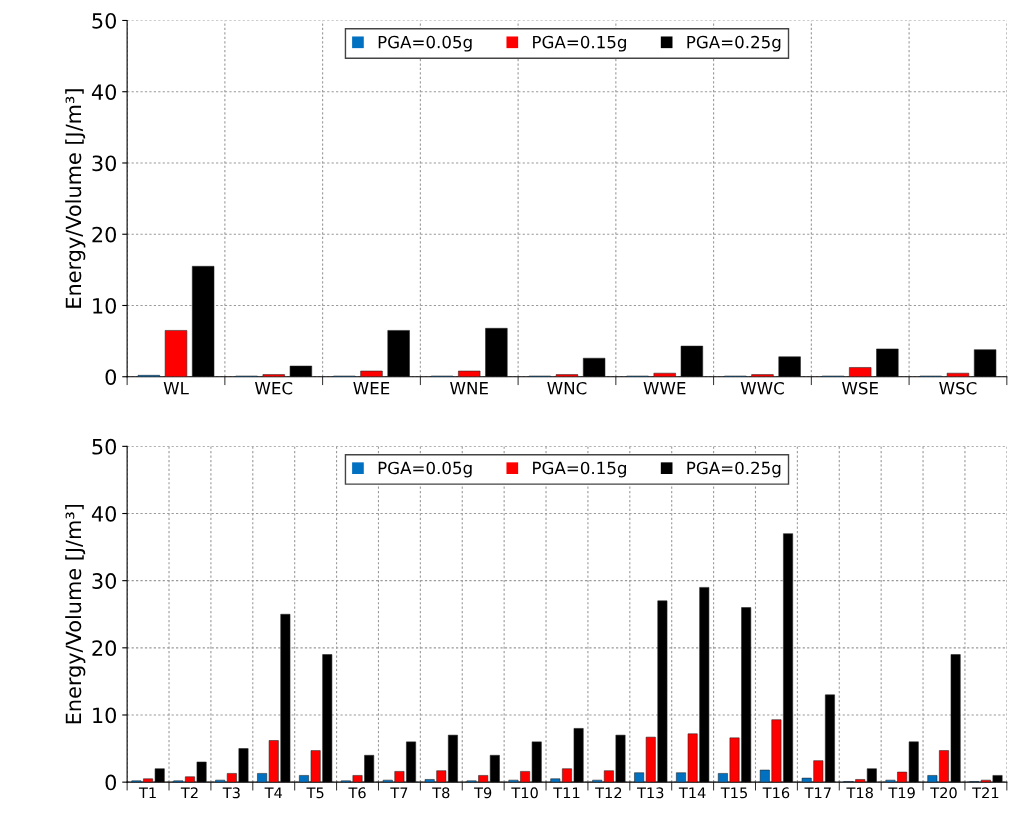  What do you see at coordinates (441, 793) in the screenshot?
I see `x-tick-label: T8` at bounding box center [441, 793].